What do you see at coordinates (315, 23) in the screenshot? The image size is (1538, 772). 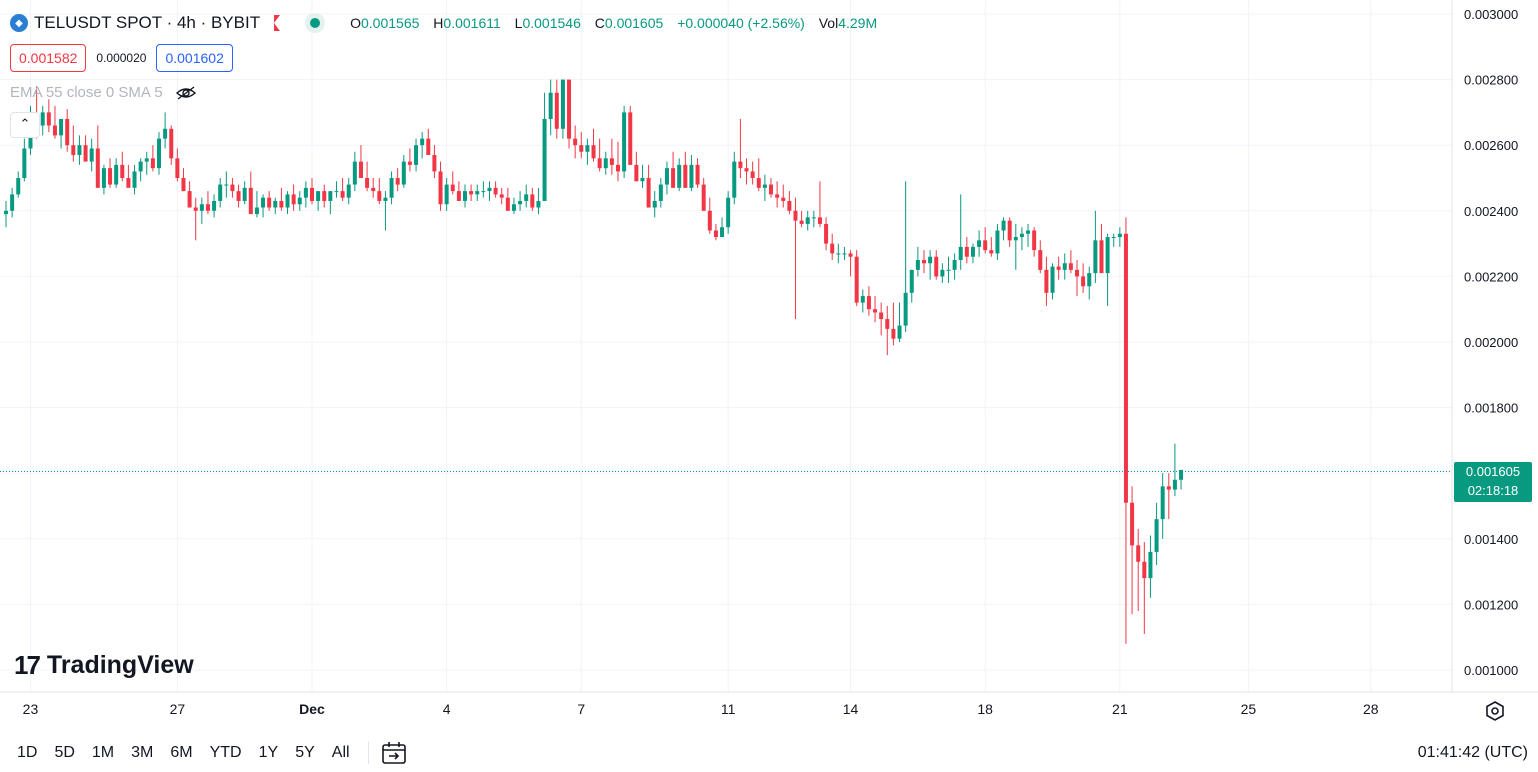 I see `market-status-icon` at bounding box center [315, 23].